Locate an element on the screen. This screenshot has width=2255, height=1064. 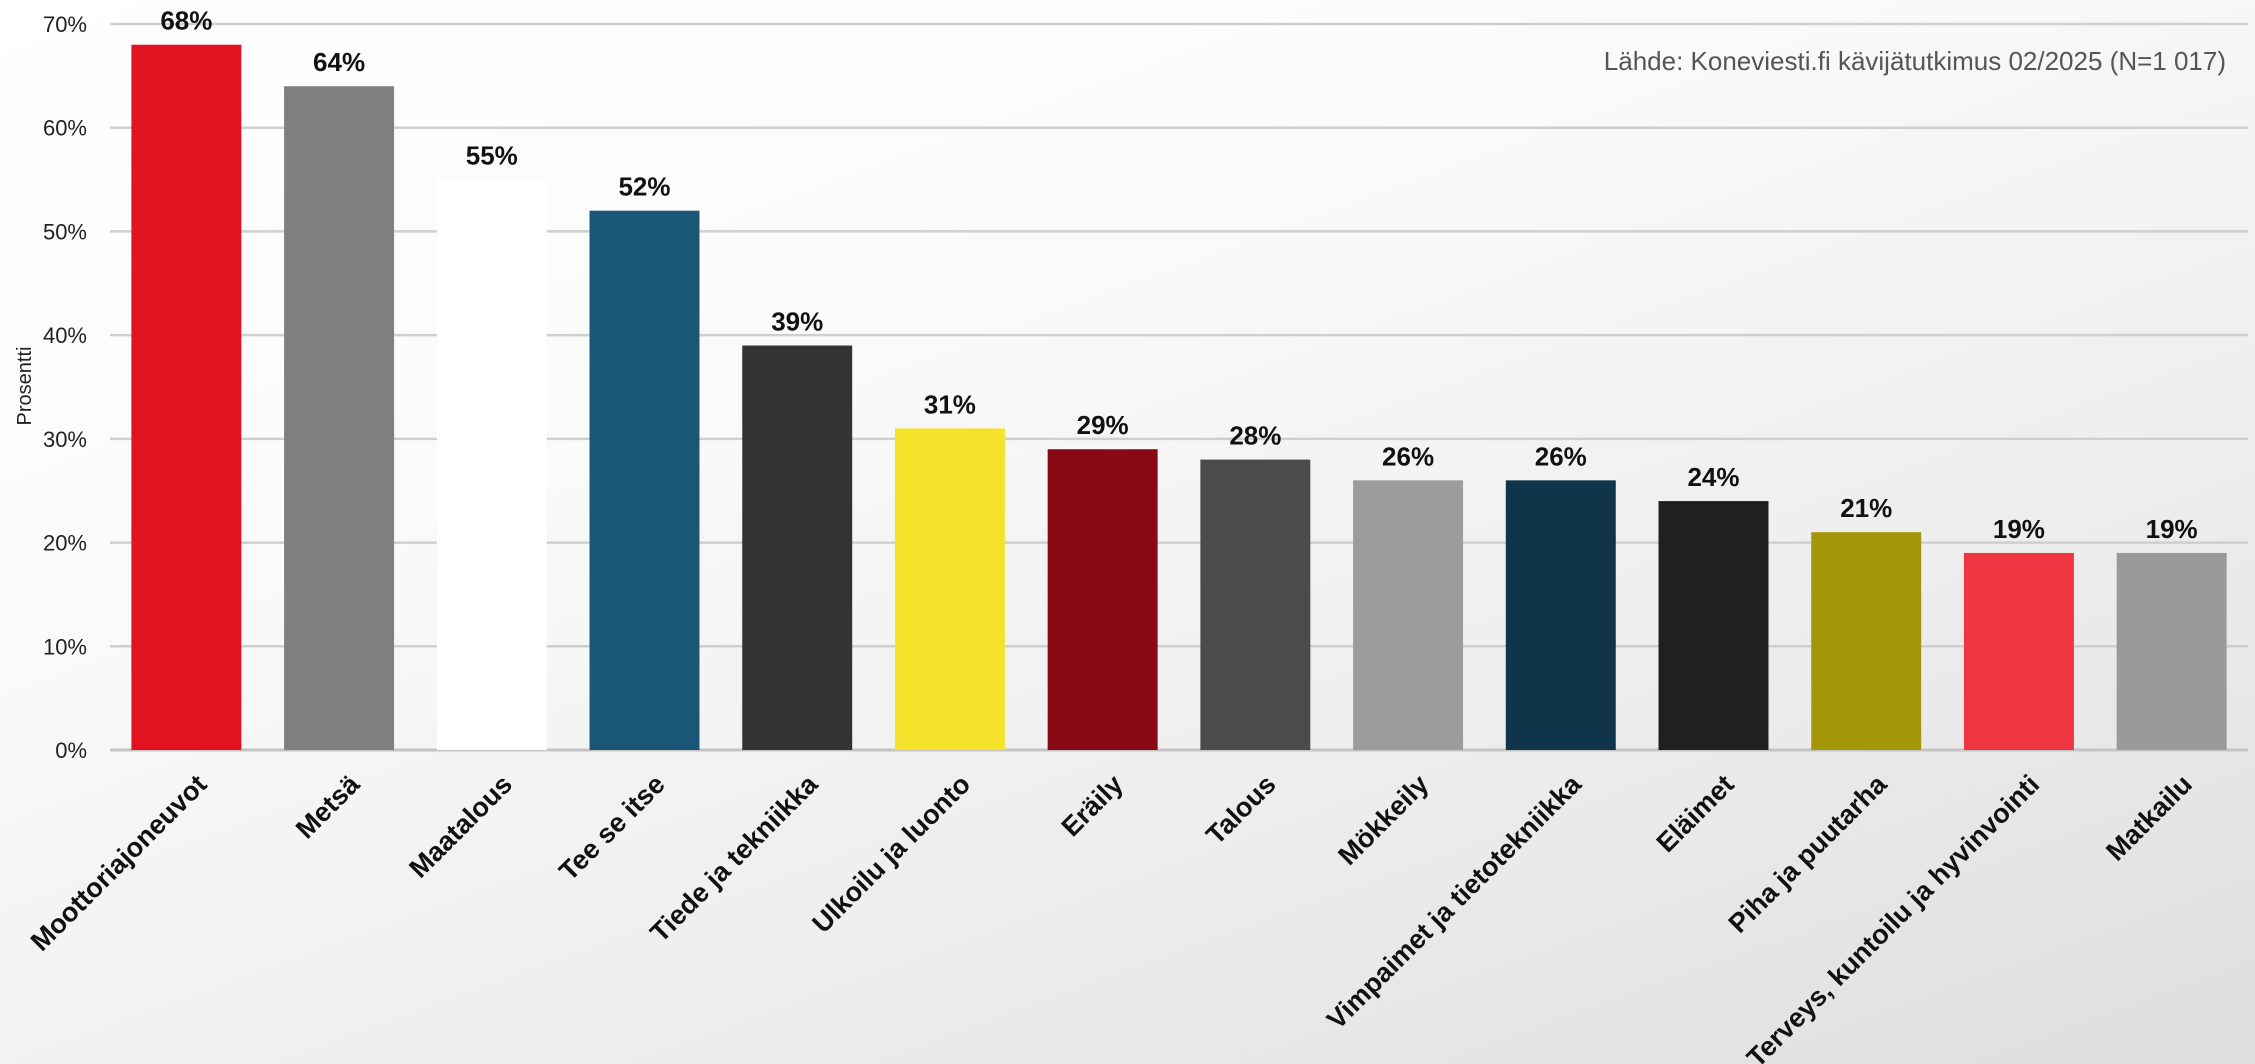
x-tick-label: Vimpaimet ja tietotekniikka is located at coordinates (1454, 901).